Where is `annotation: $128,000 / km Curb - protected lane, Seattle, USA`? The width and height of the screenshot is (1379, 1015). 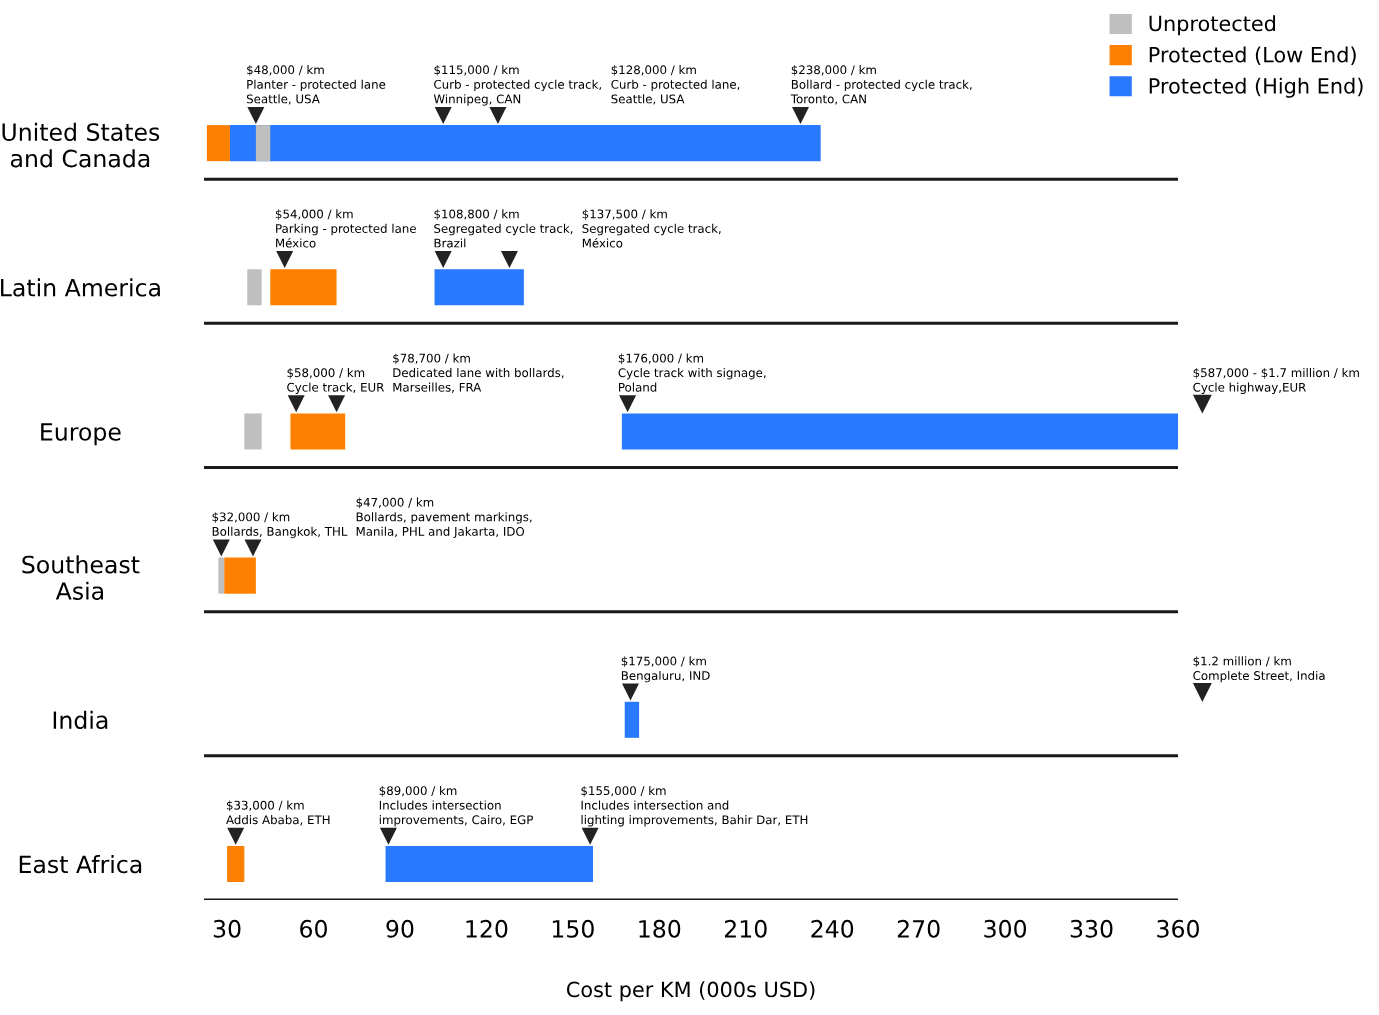 annotation: $128,000 / km Curb - protected lane, Seattle, USA is located at coordinates (675, 85).